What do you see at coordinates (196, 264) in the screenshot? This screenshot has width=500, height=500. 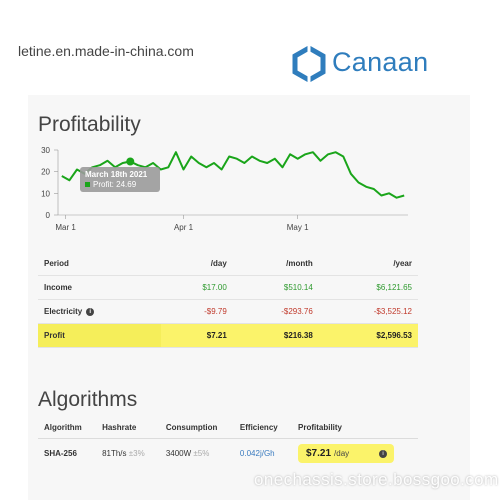 I see `col-day: /day` at bounding box center [196, 264].